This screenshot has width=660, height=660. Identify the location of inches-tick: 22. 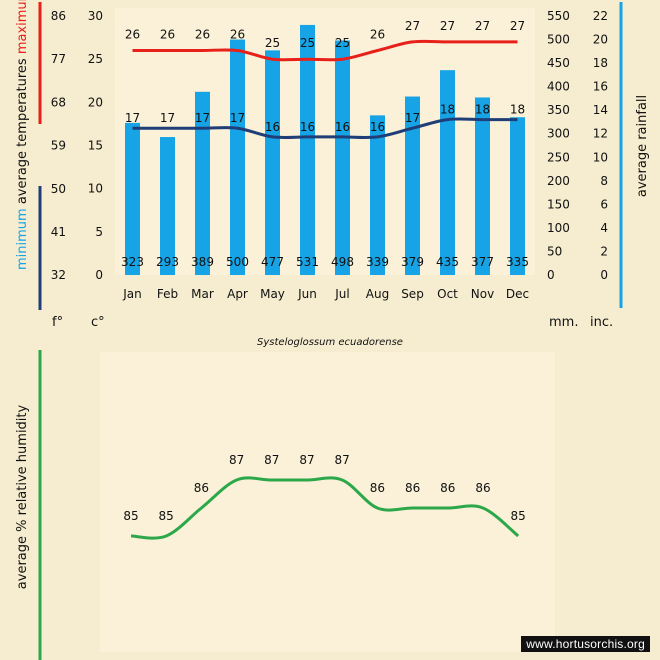
(600, 16).